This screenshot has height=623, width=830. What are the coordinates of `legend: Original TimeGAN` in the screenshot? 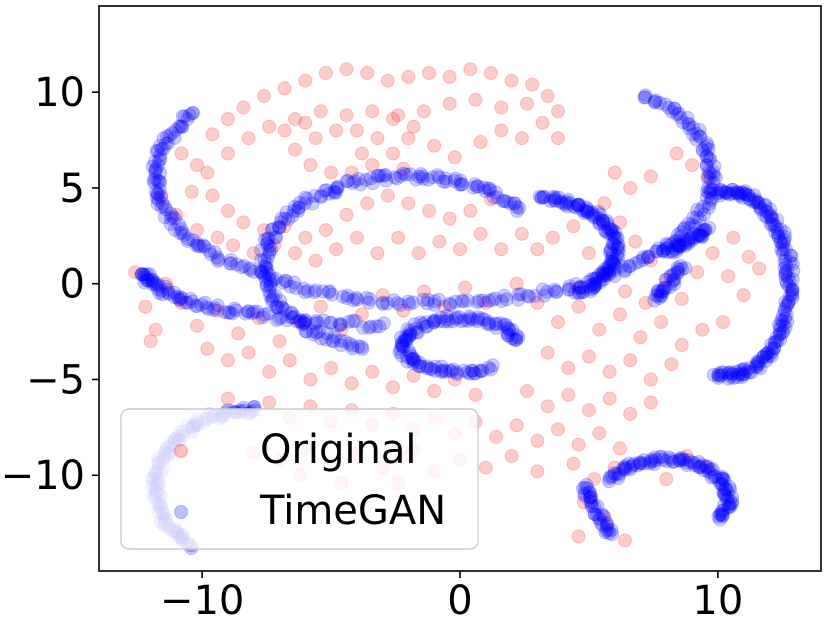 It's located at (299, 479).